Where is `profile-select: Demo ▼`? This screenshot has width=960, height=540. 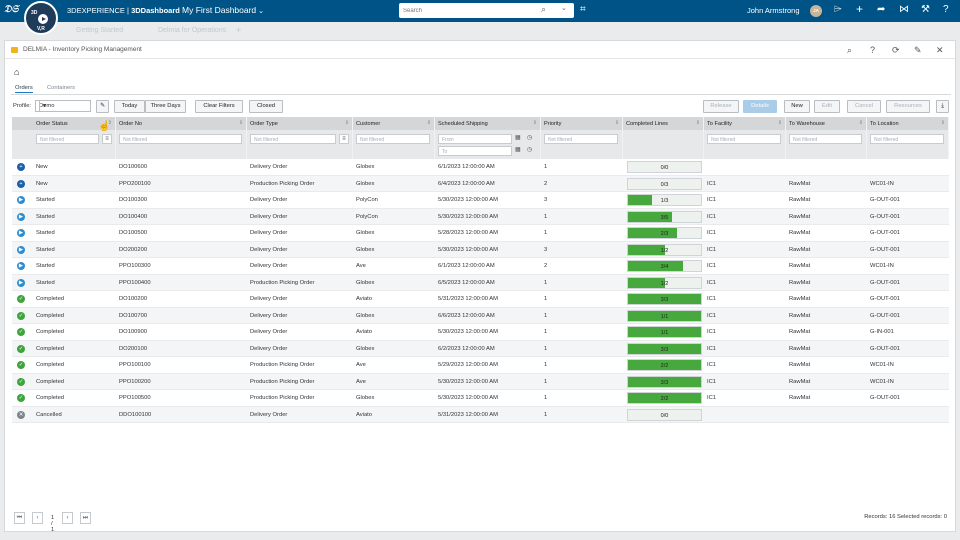
profile-select: Demo ▼ is located at coordinates (63, 106).